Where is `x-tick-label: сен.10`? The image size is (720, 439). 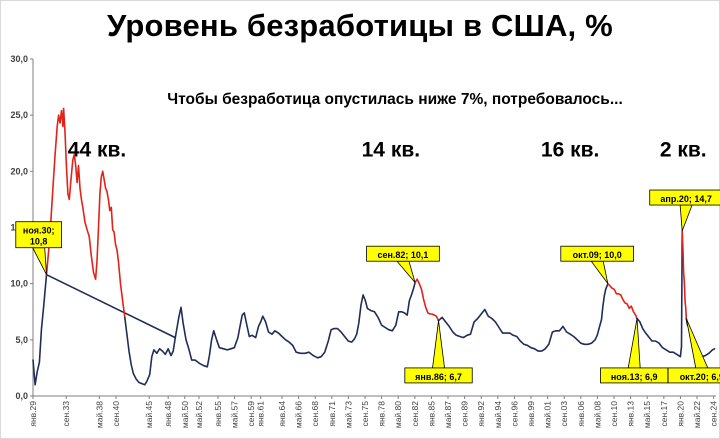 x-tick-label: сен.10 is located at coordinates (614, 414).